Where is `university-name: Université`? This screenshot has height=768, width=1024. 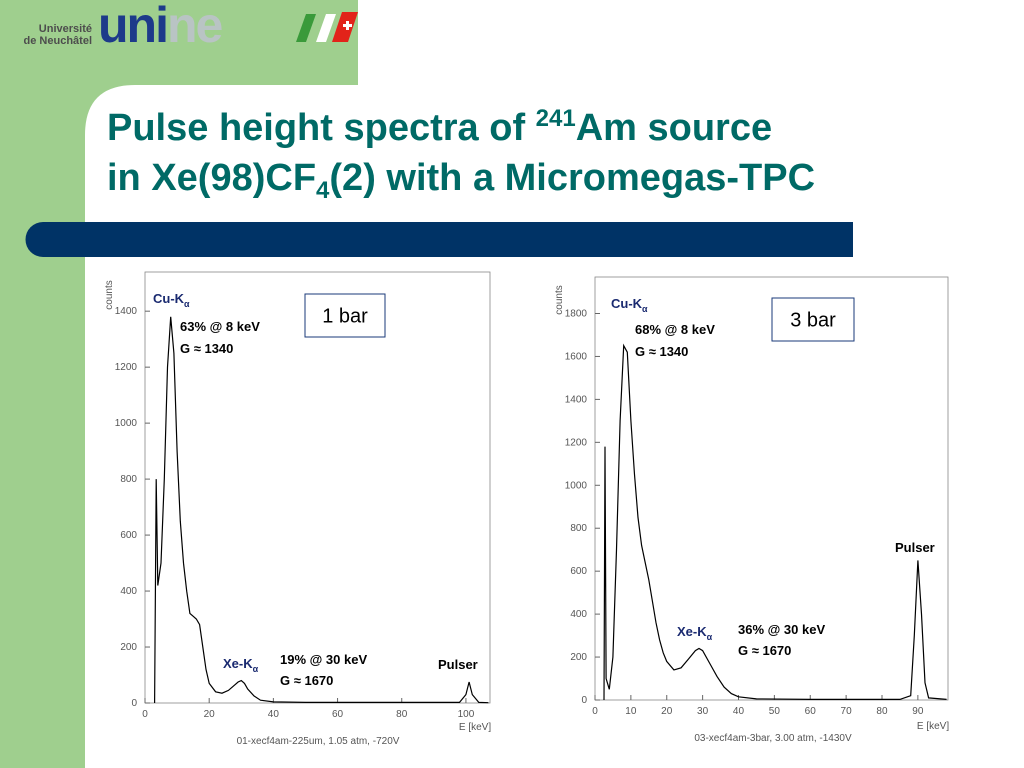 university-name: Université is located at coordinates (65, 29).